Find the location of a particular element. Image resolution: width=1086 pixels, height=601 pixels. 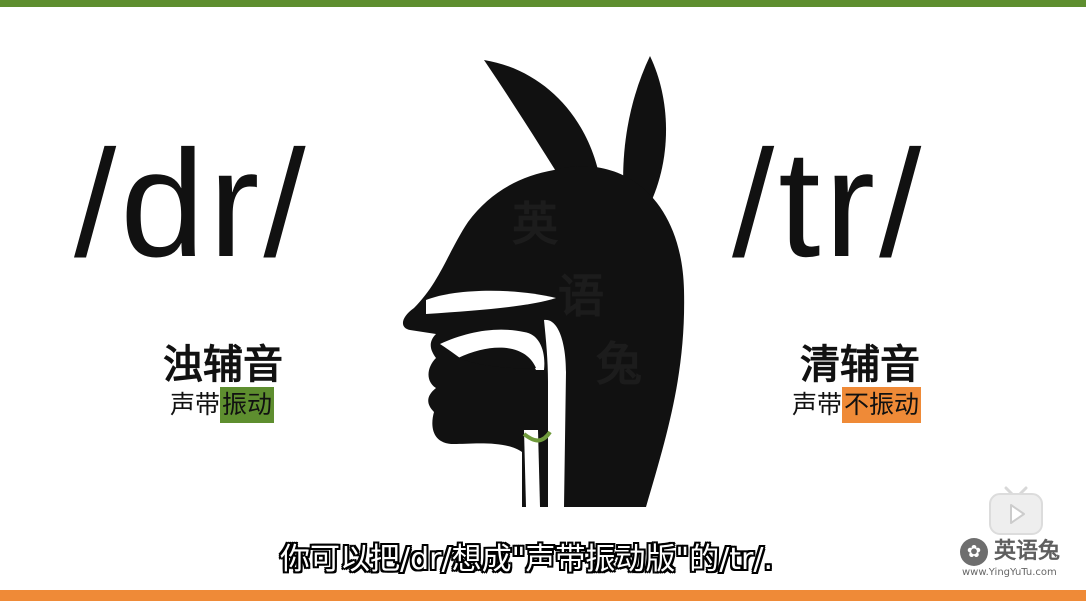

voiceless-consonant-heading: 清辅音 is located at coordinates (860, 364).